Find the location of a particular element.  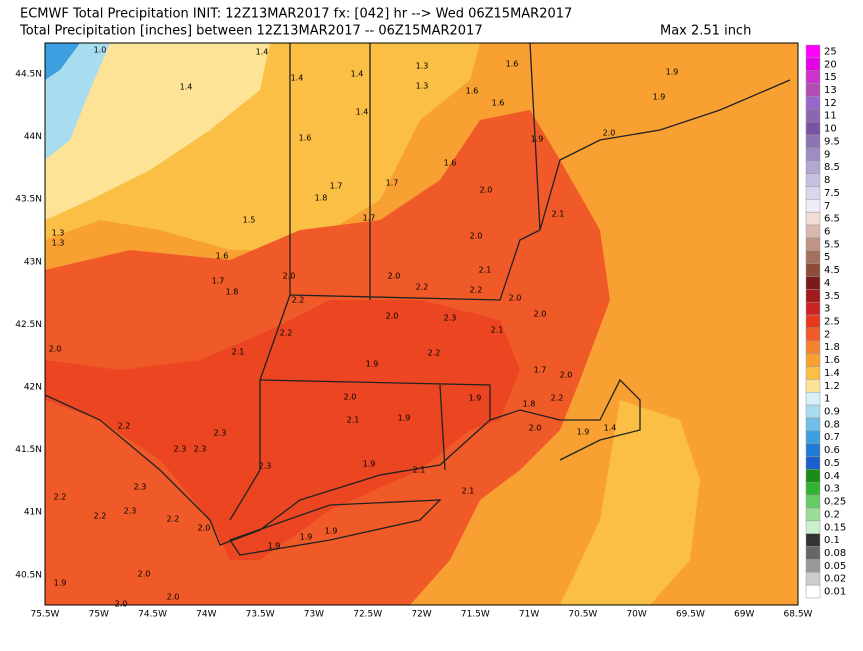

colorbar-label: 9.5 is located at coordinates (832, 141).